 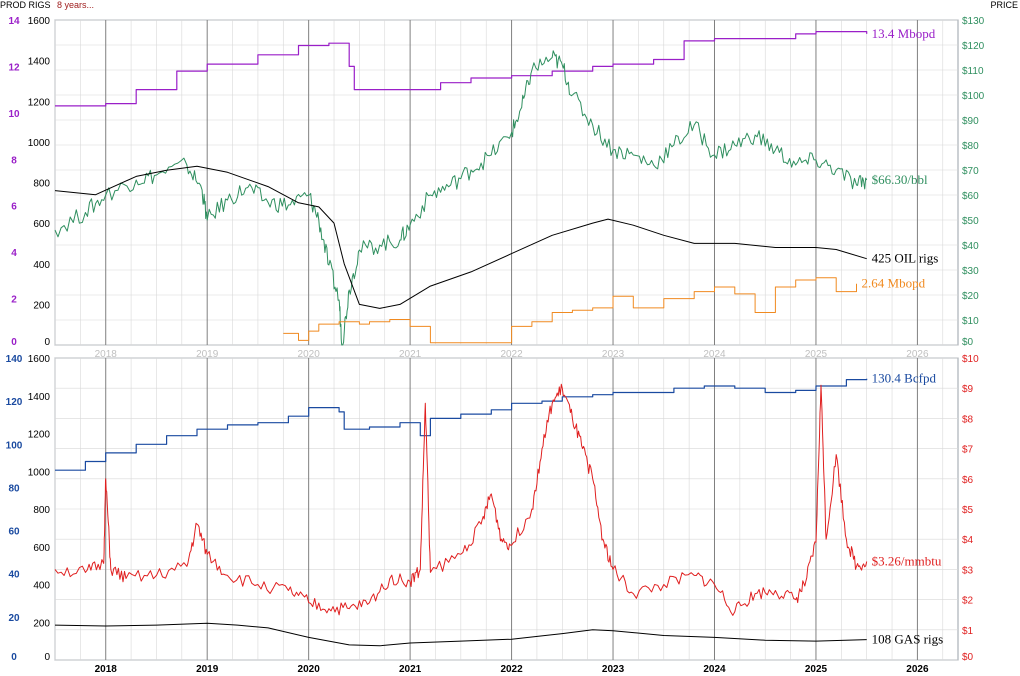 I want to click on left-outer-tick-label: 8, so click(x=14, y=160).